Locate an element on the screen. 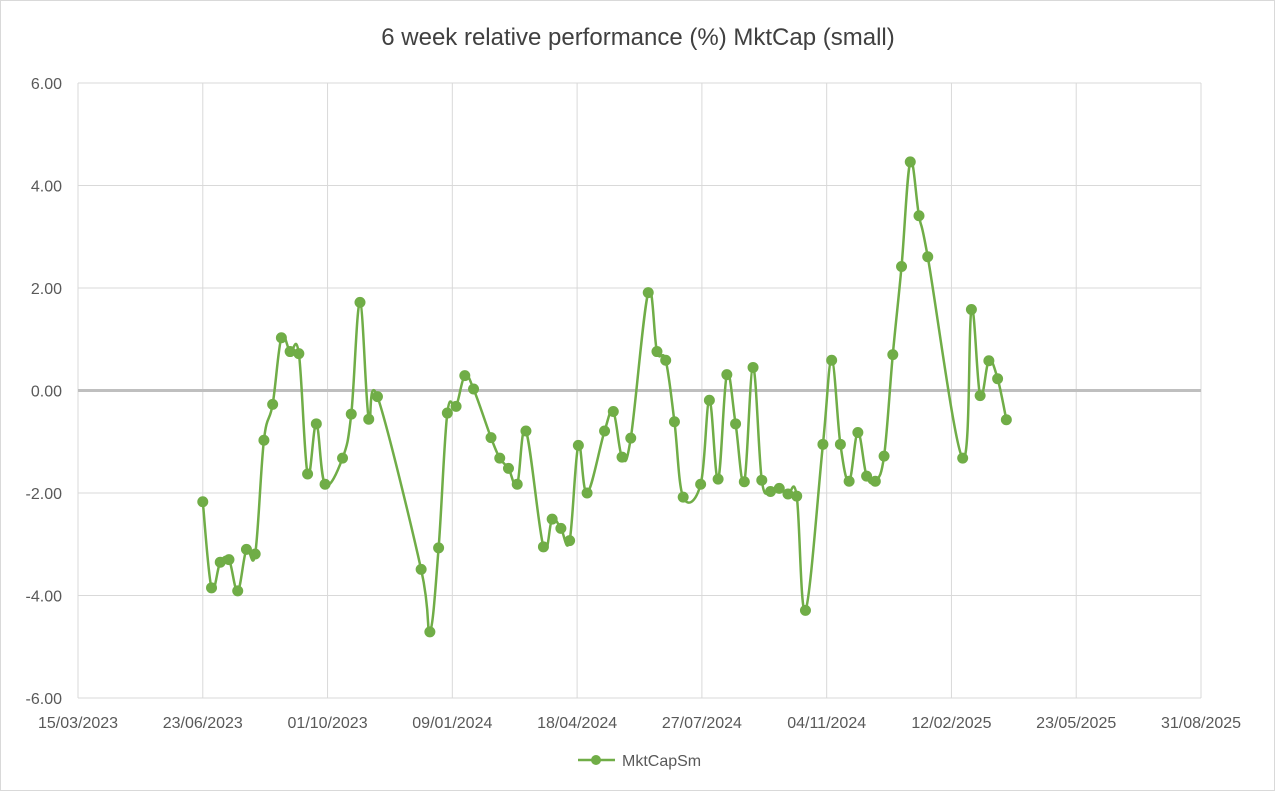  legend-label: MktCapSm is located at coordinates (661, 761).